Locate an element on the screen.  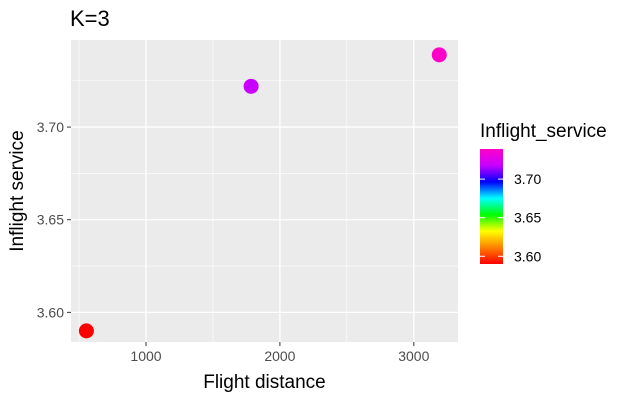
y-tick-label: 3.65 is located at coordinates (50, 220).